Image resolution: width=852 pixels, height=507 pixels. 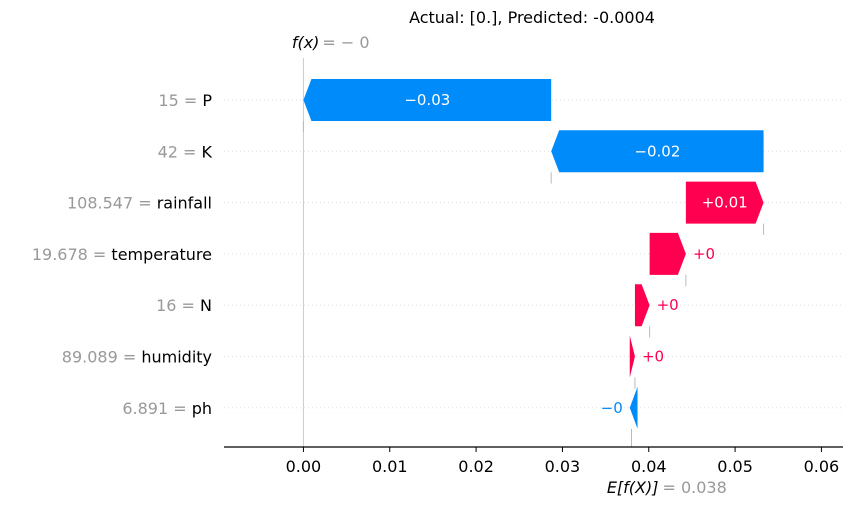 What do you see at coordinates (822, 466) in the screenshot?
I see `x-tick-label: 0.06` at bounding box center [822, 466].